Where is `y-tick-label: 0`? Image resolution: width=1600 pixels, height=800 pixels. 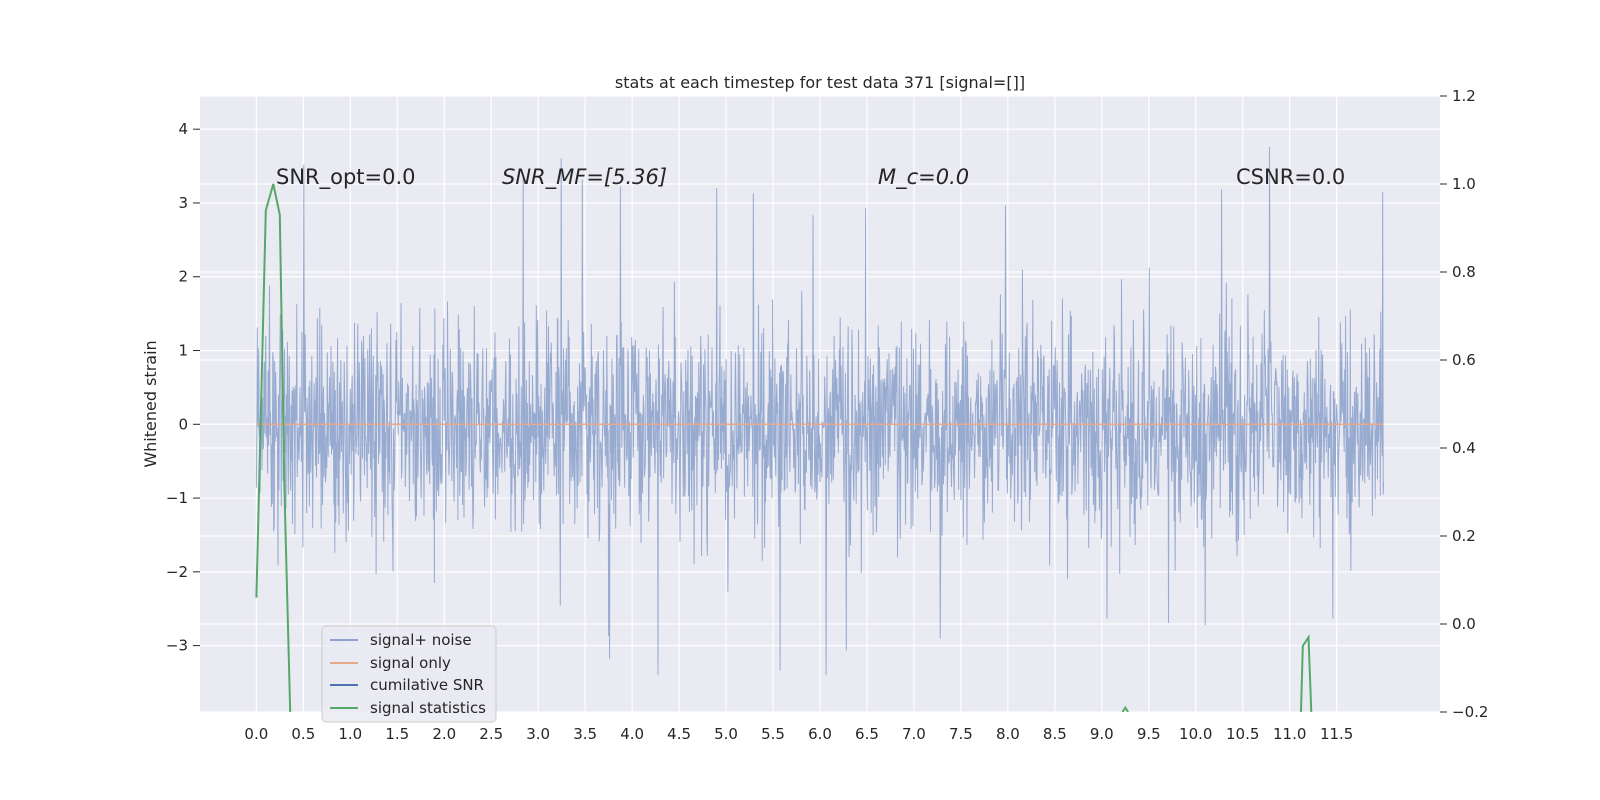
y-tick-label: 0 is located at coordinates (183, 424).